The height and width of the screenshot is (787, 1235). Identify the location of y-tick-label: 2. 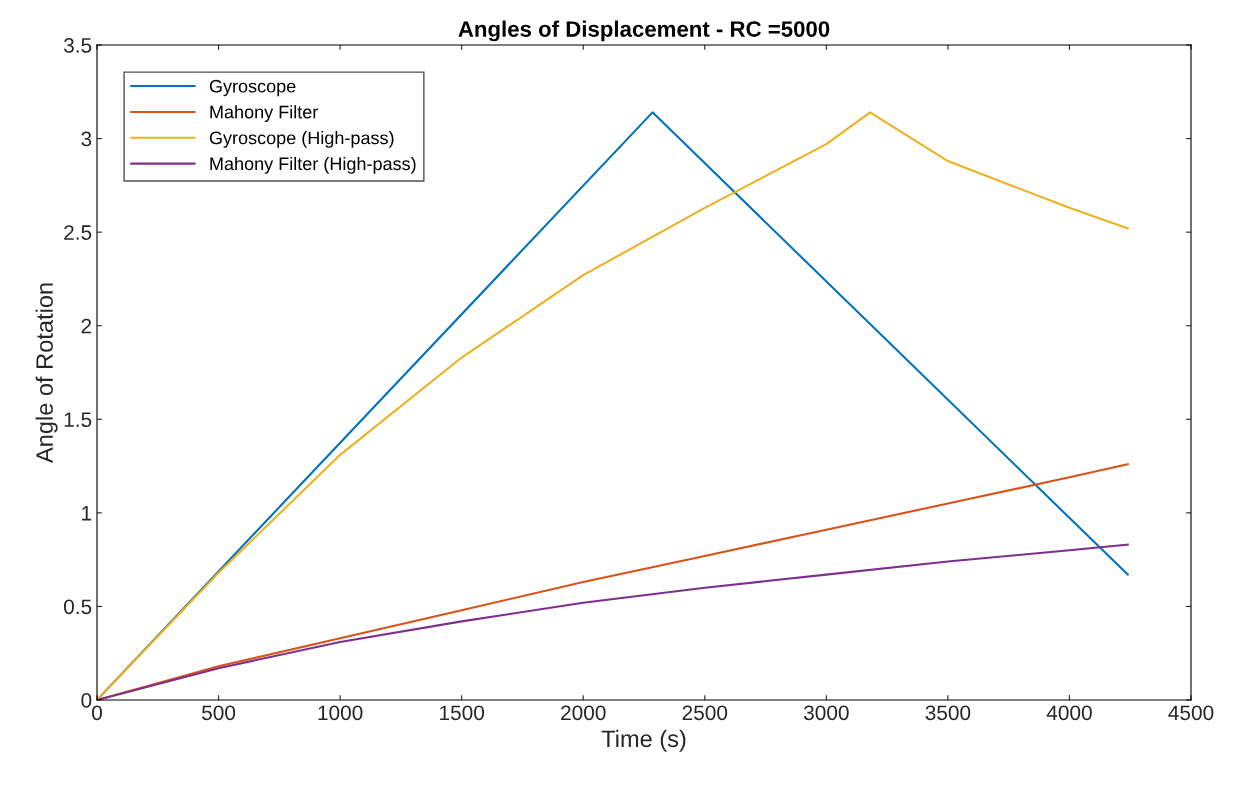
(86, 326).